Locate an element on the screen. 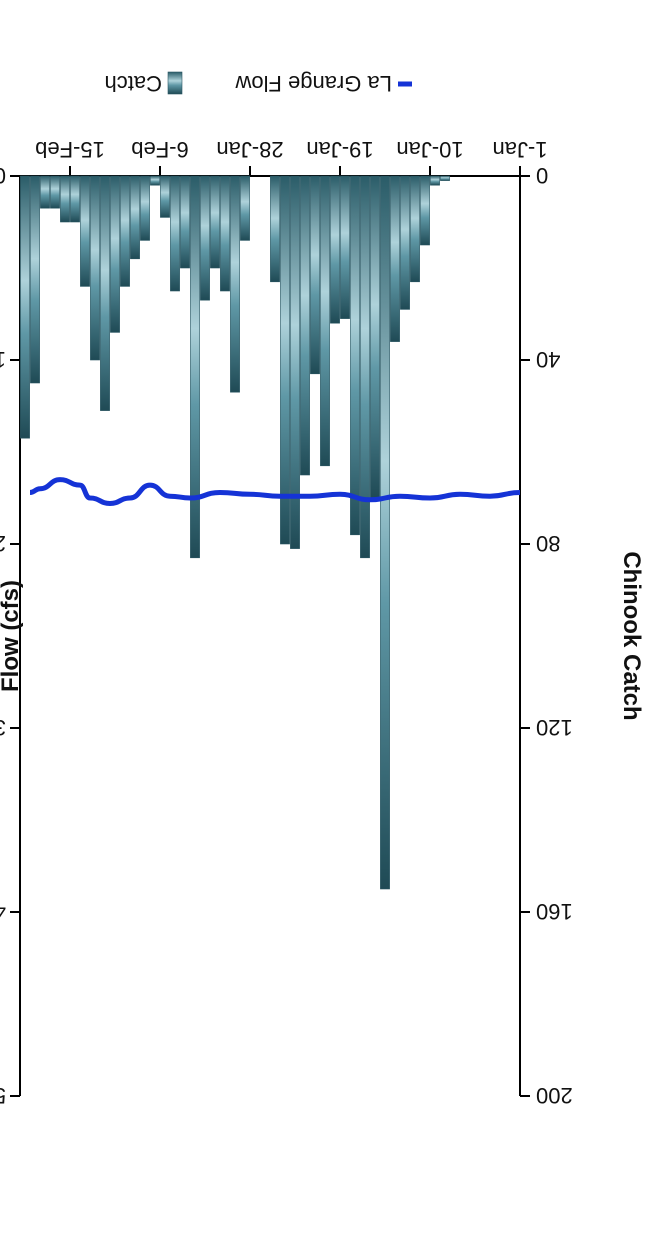 This screenshot has height=1256, width=652. catch-bar-21-Jan is located at coordinates (315, 275).